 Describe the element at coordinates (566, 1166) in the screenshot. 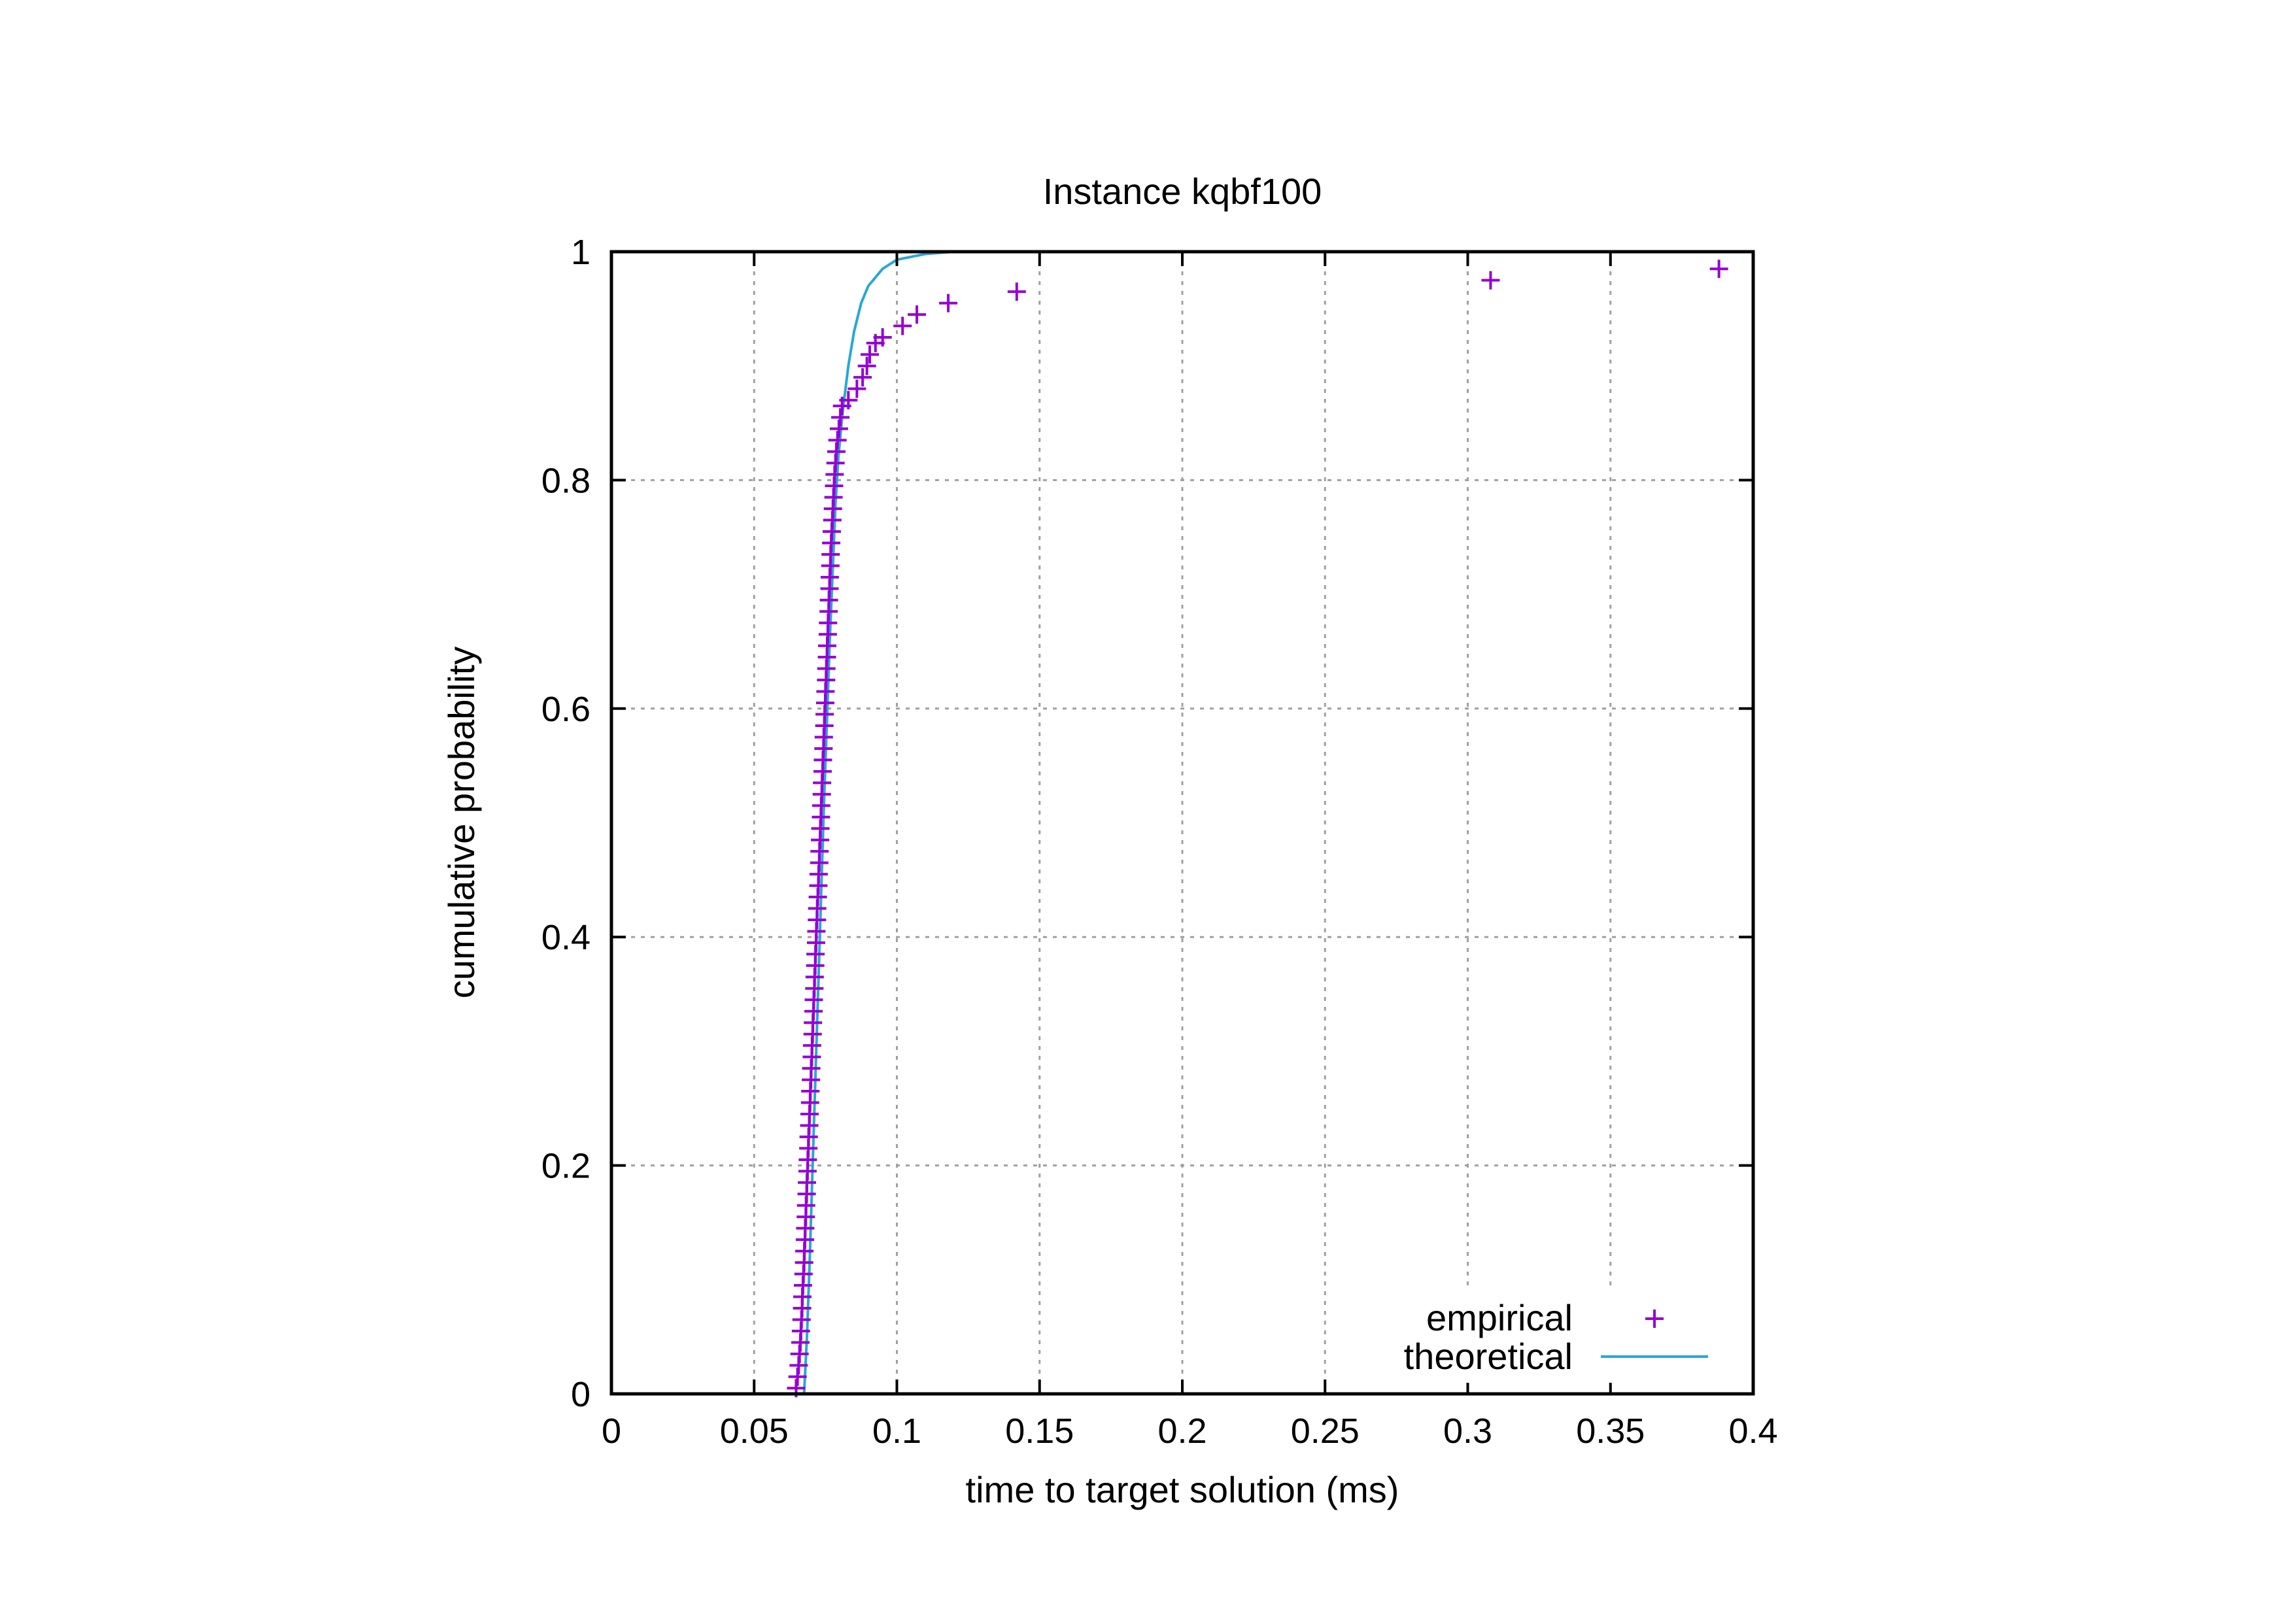

I see `y-tick-label: 0.2` at that location.